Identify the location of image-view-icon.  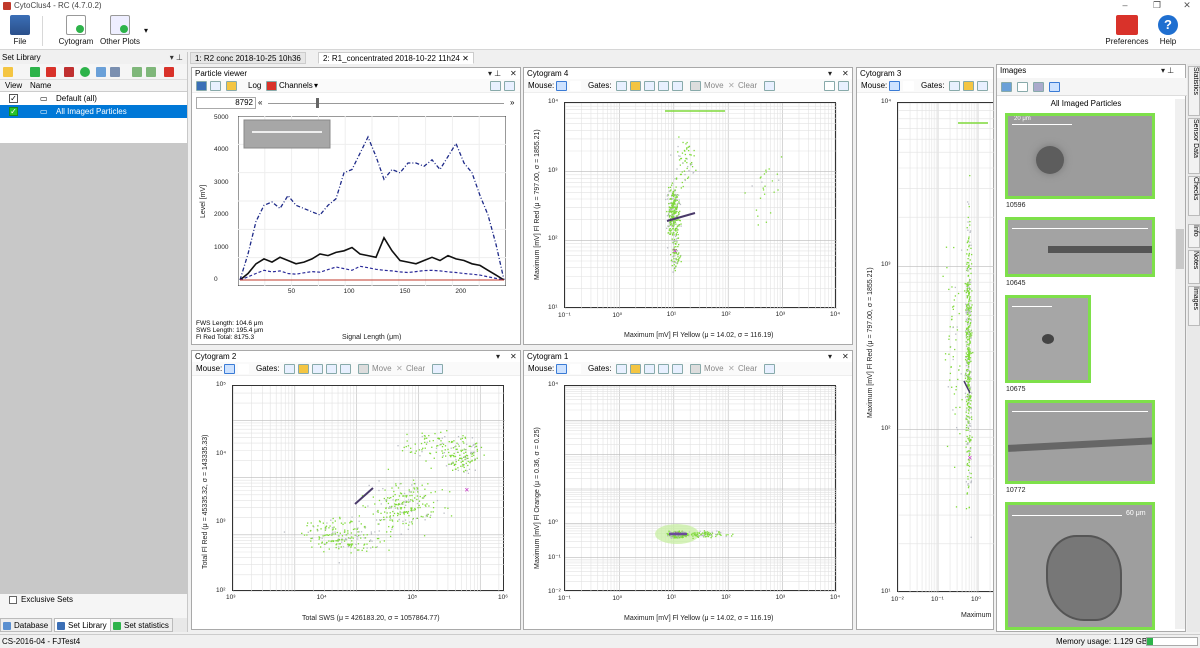
(1006, 87).